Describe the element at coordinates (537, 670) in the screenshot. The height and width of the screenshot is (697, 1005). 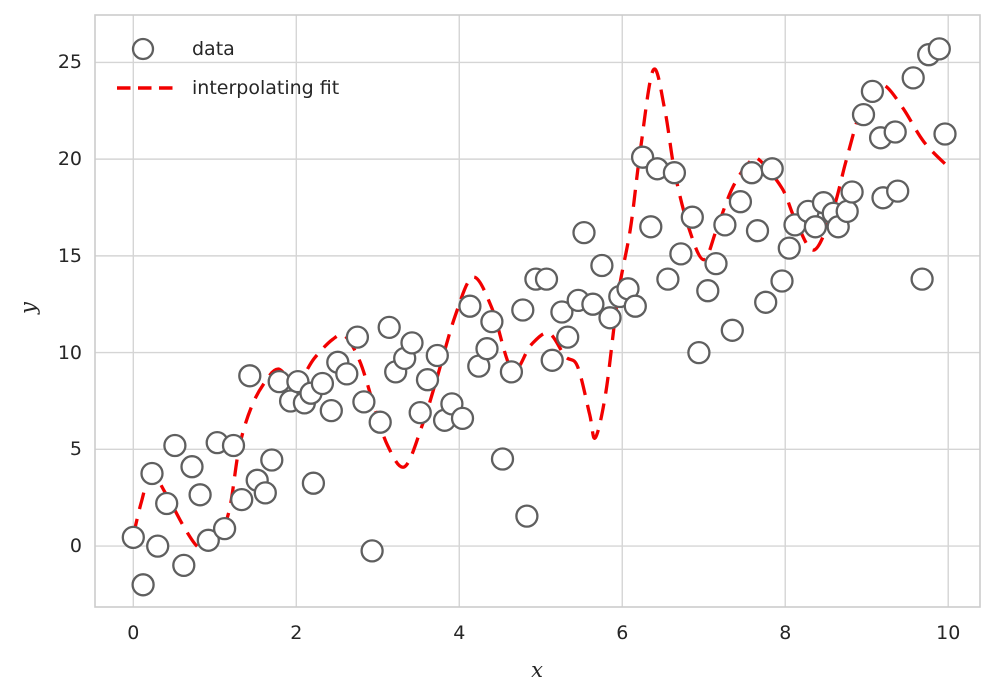
I see `x-axis-label: x` at that location.